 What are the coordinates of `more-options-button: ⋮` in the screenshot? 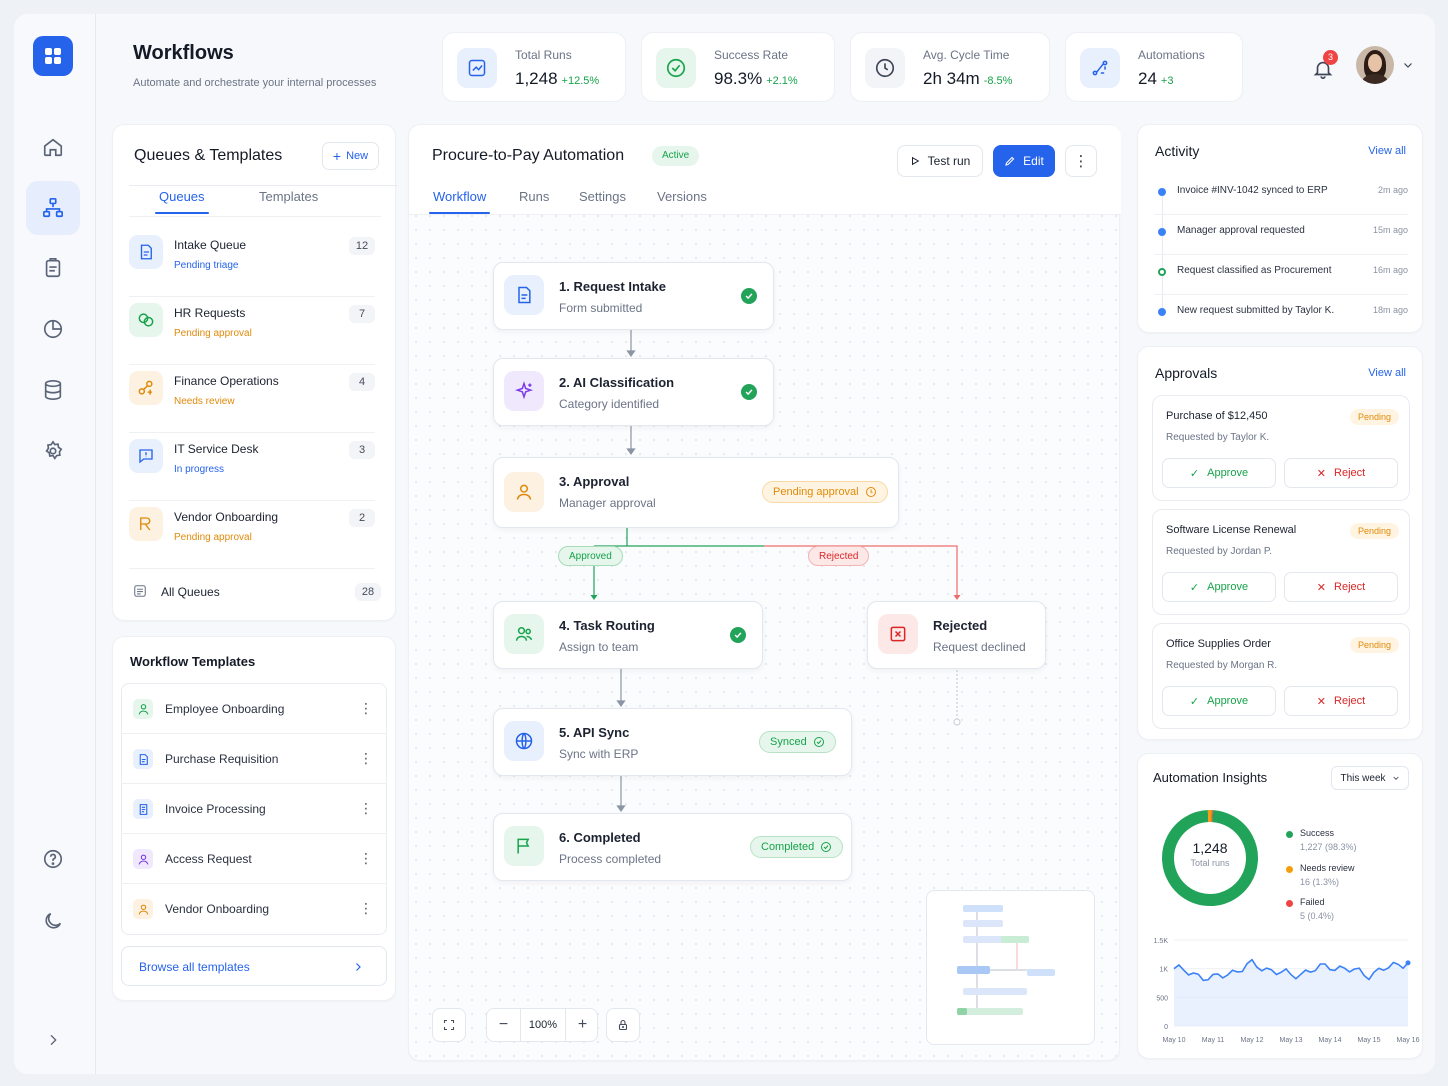 It's located at (1081, 161).